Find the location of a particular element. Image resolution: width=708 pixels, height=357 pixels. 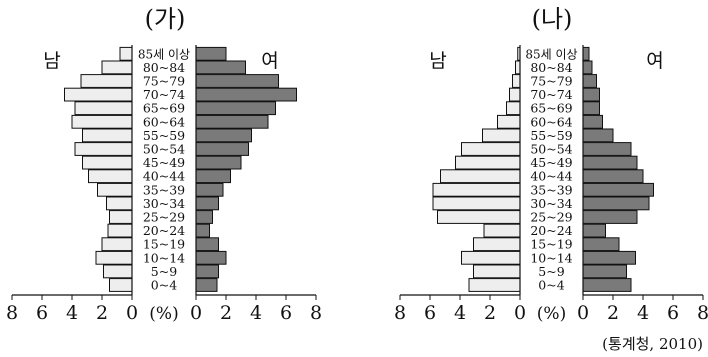

male-bar-80~84 is located at coordinates (518, 67).